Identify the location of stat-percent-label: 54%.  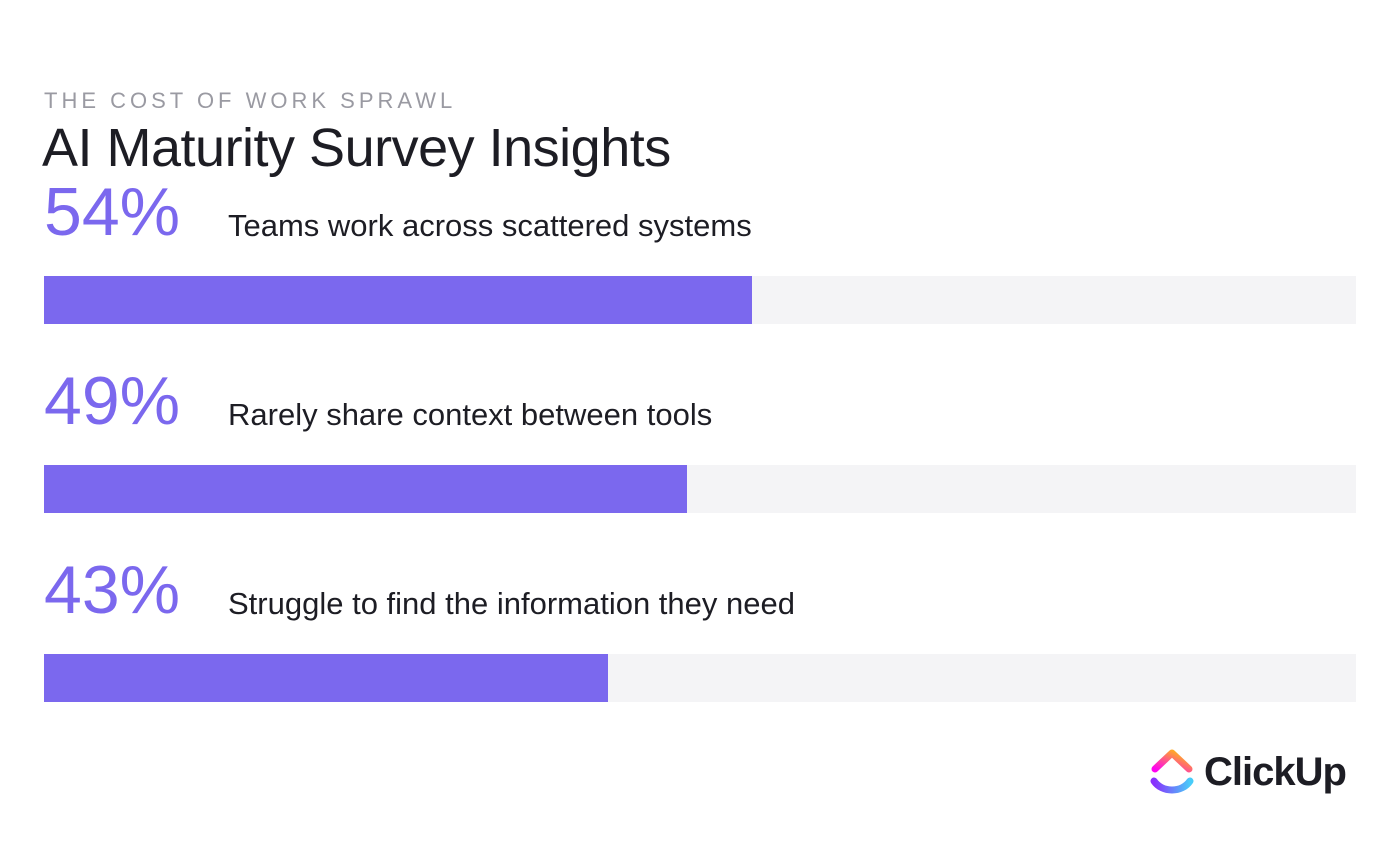
(112, 212).